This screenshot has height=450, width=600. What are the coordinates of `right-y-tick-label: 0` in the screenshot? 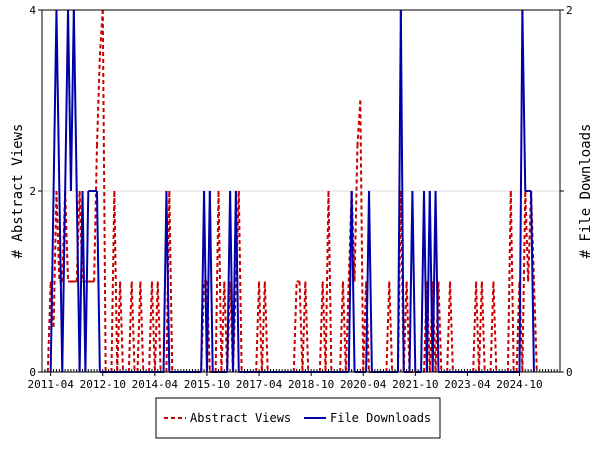 It's located at (569, 372).